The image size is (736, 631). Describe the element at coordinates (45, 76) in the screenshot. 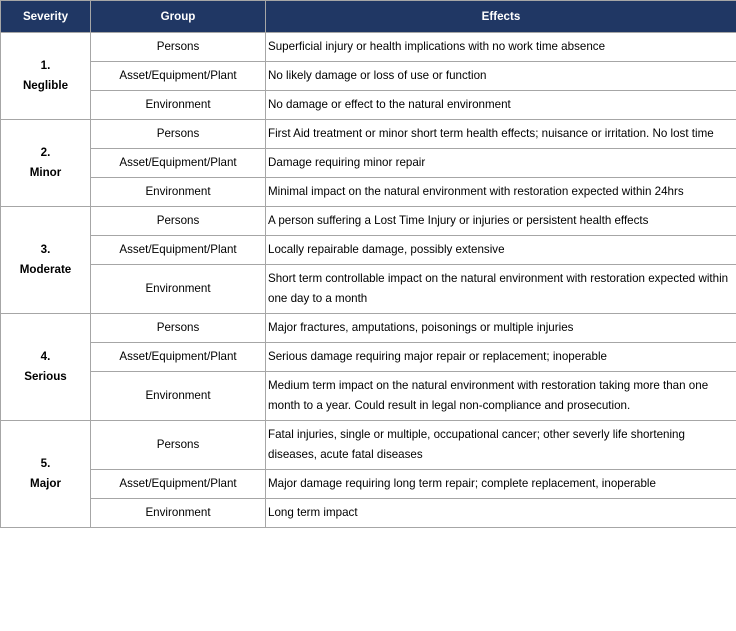

I see `severity-cell: 1. Neglible` at that location.